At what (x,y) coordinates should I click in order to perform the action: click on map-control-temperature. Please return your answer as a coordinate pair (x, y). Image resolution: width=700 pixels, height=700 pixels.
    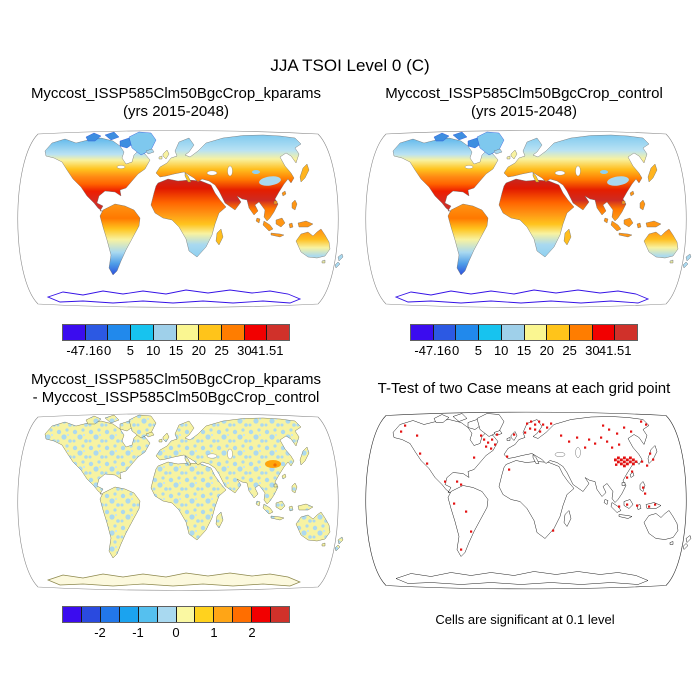
    Looking at the image, I should click on (526, 219).